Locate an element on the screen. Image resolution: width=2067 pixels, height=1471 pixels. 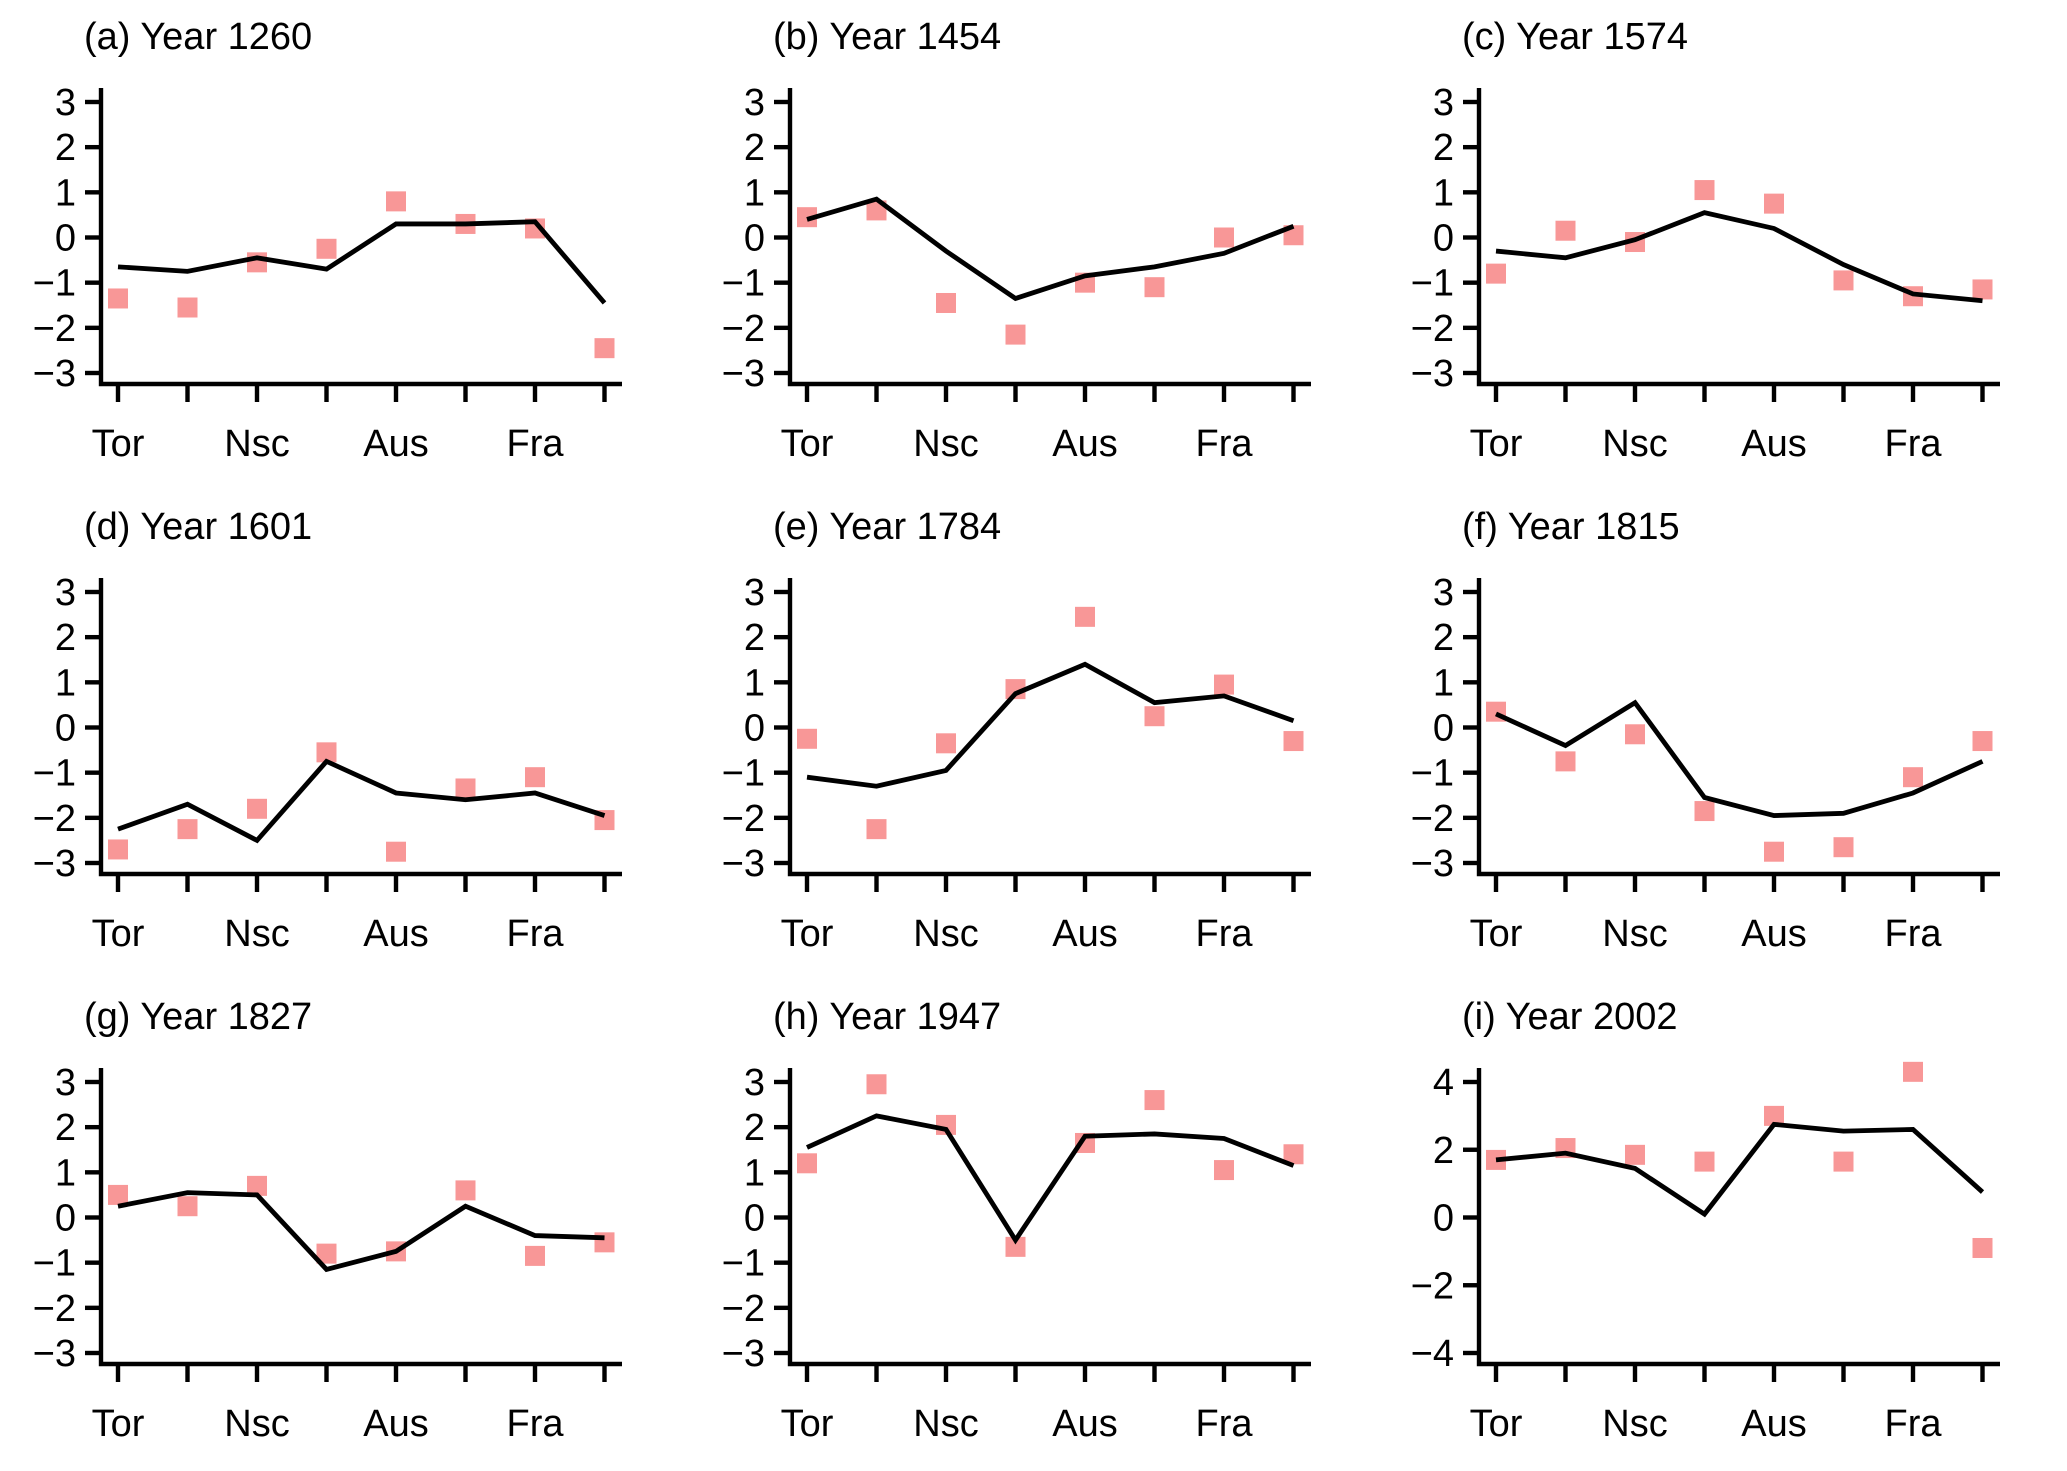
panel-c: 3 2 1 0 −1 −2 −3 Tor Nsc Aus Fra (c) Year 1574 is located at coordinates (1722, 245).